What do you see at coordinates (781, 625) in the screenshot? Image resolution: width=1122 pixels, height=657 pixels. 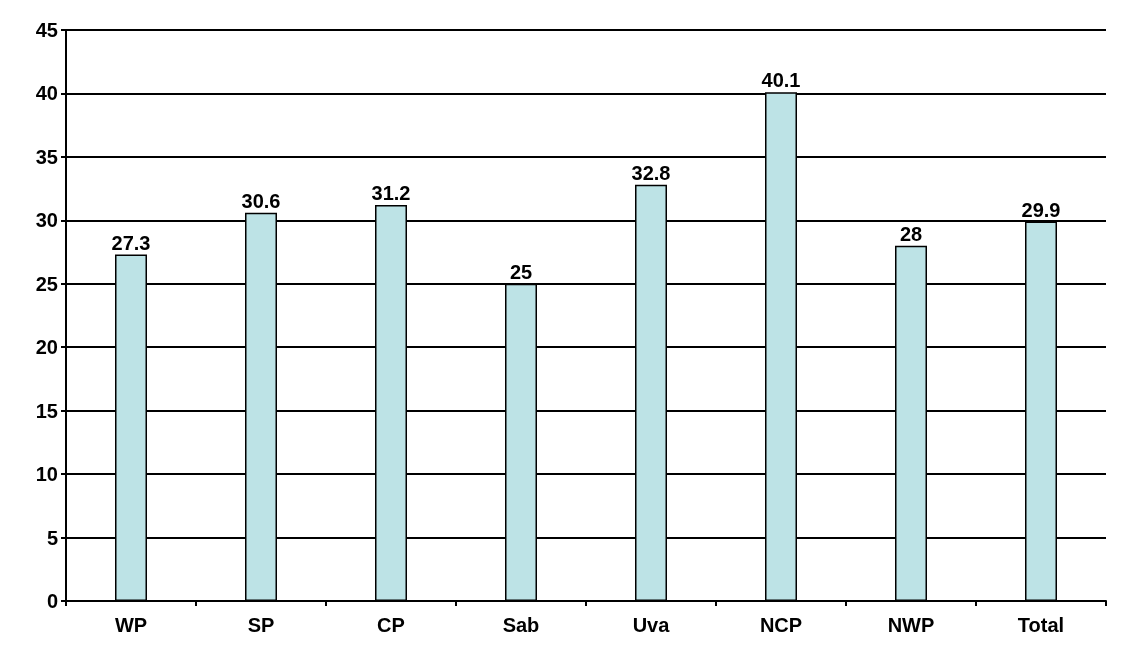 I see `x-tick-label: NCP` at bounding box center [781, 625].